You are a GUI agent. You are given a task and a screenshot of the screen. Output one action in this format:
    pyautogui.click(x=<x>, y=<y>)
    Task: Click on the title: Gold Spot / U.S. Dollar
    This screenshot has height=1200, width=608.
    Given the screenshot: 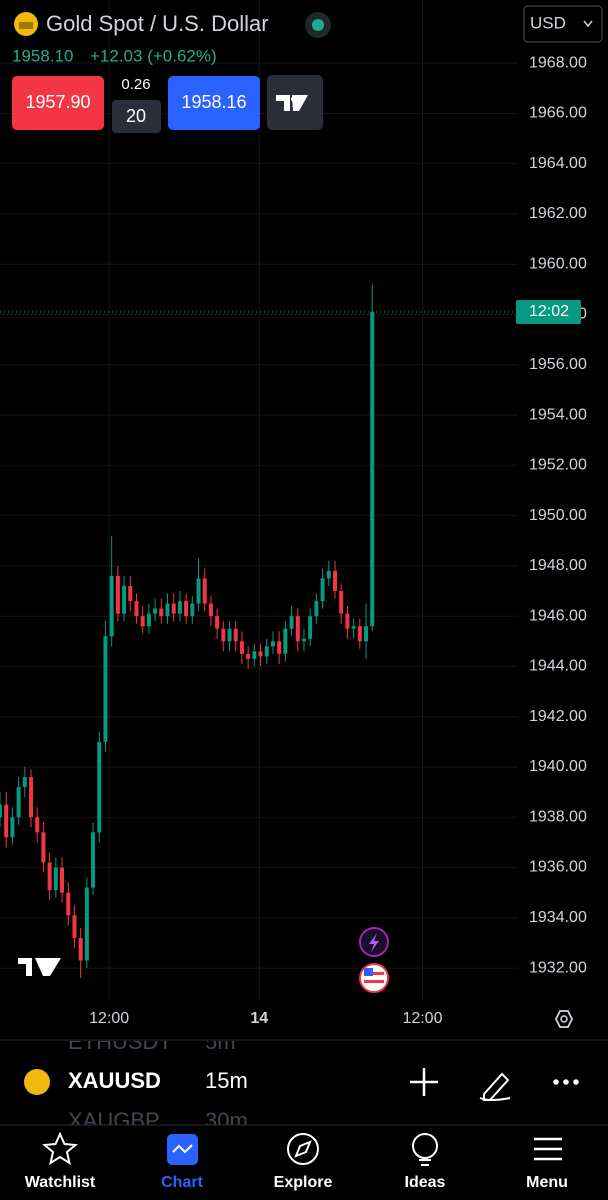 What is the action you would take?
    pyautogui.click(x=157, y=23)
    